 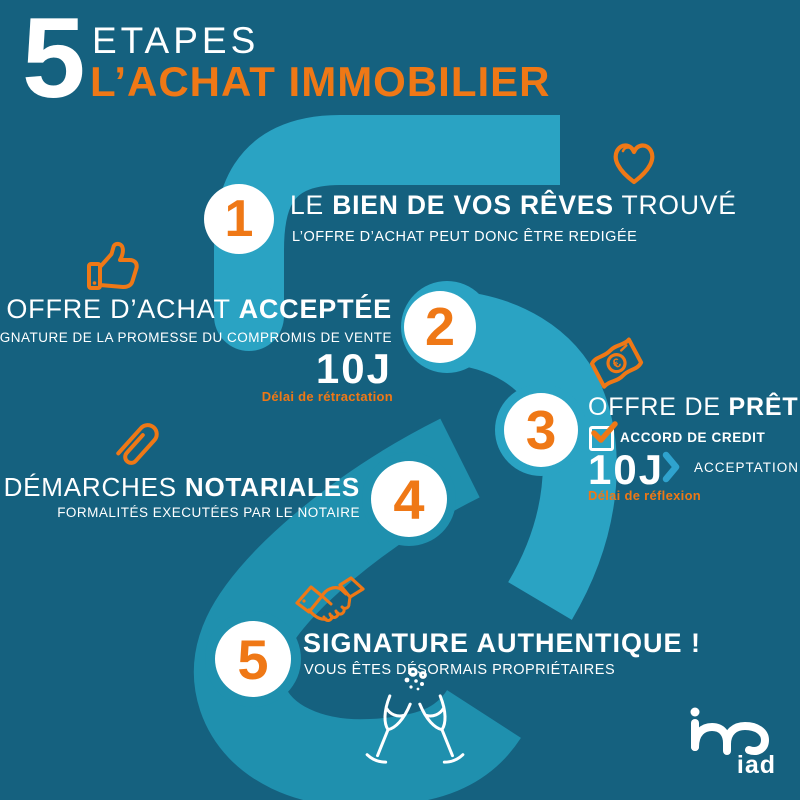 I want to click on step-3-delay-label: Délai de réflexion, so click(x=645, y=495).